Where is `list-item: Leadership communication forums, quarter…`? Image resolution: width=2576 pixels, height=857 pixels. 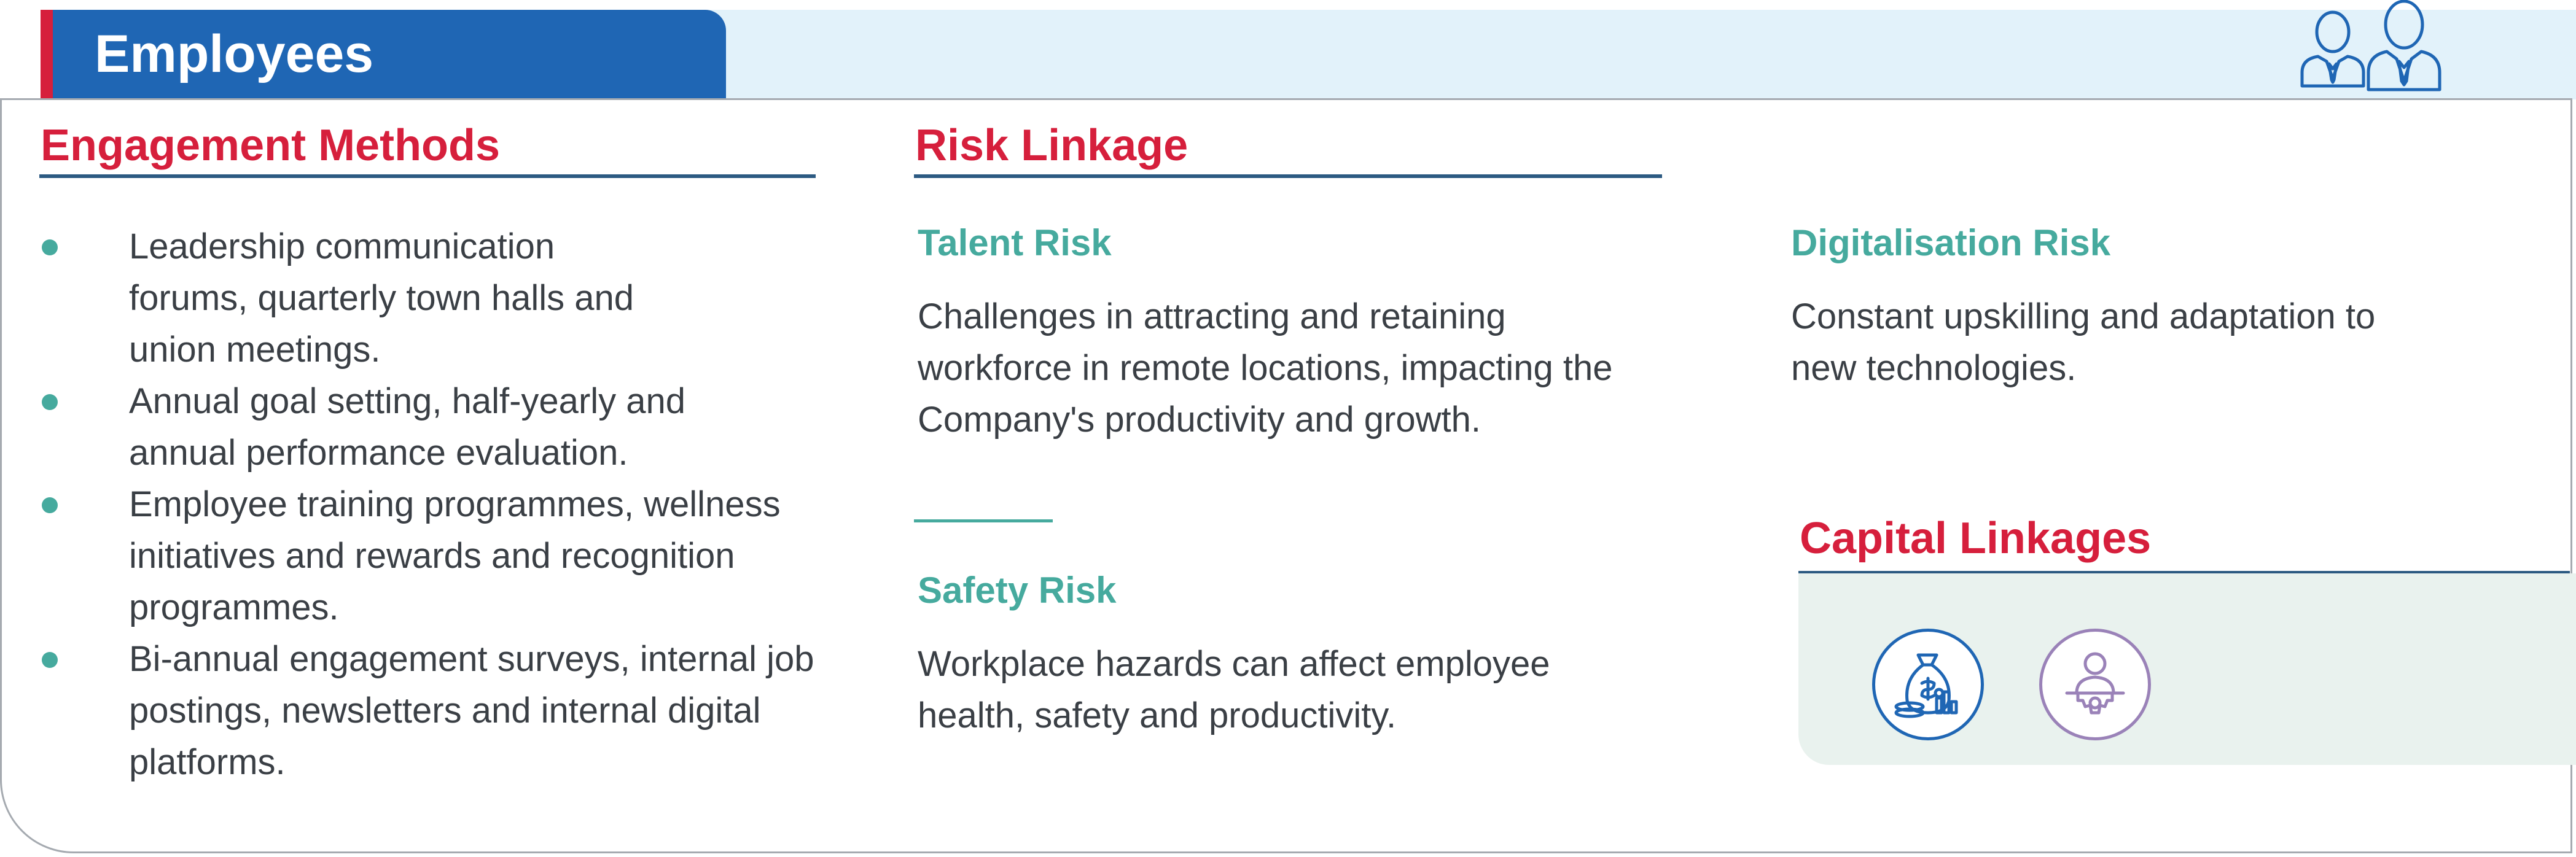 list-item: Leadership communication forums, quarter… is located at coordinates (338, 298).